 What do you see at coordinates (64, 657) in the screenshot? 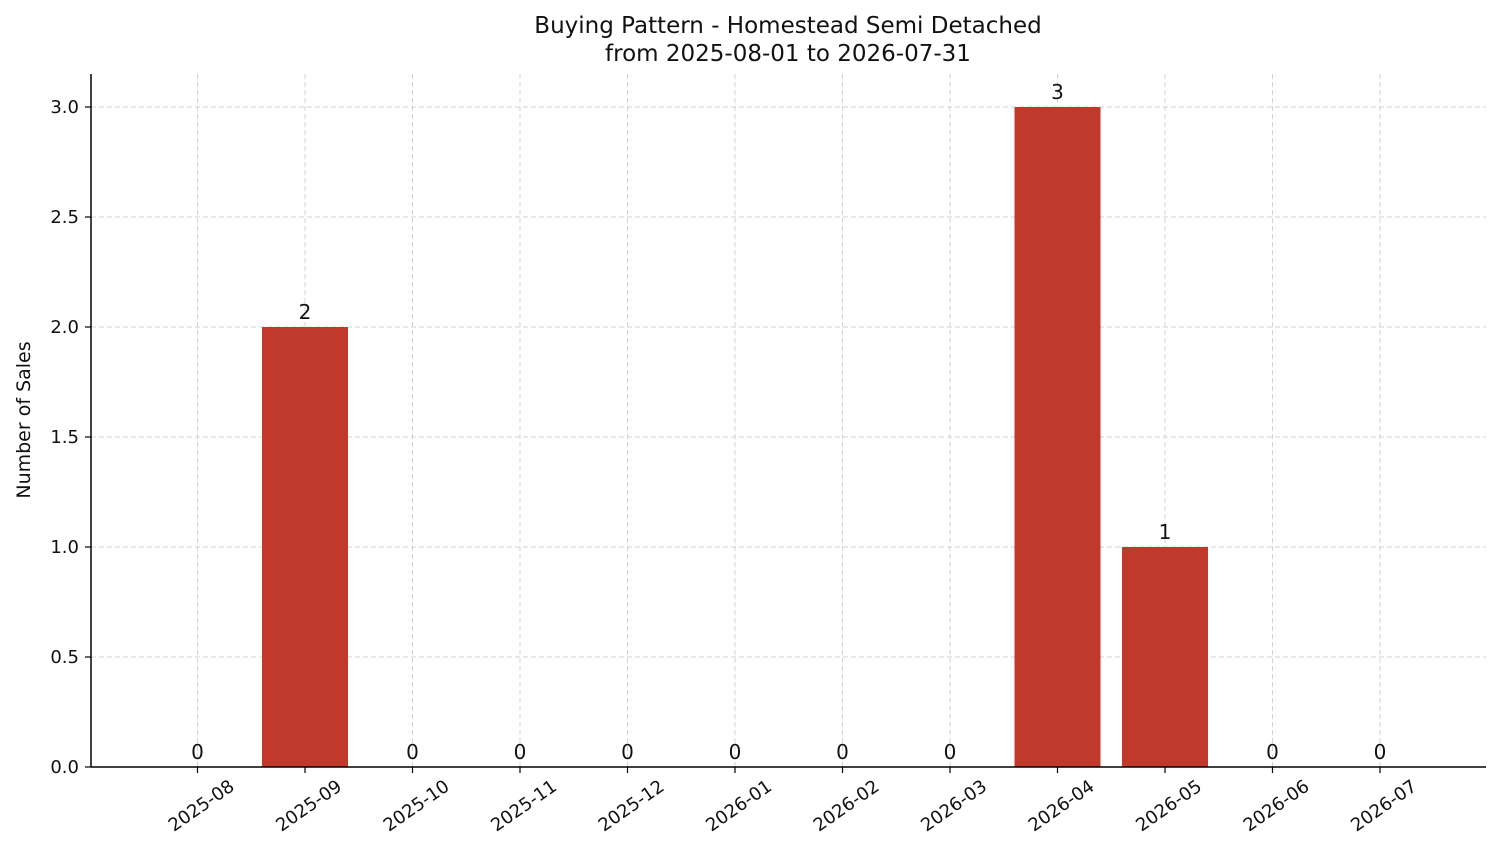
I see `y-tick-label: 0.5` at bounding box center [64, 657].